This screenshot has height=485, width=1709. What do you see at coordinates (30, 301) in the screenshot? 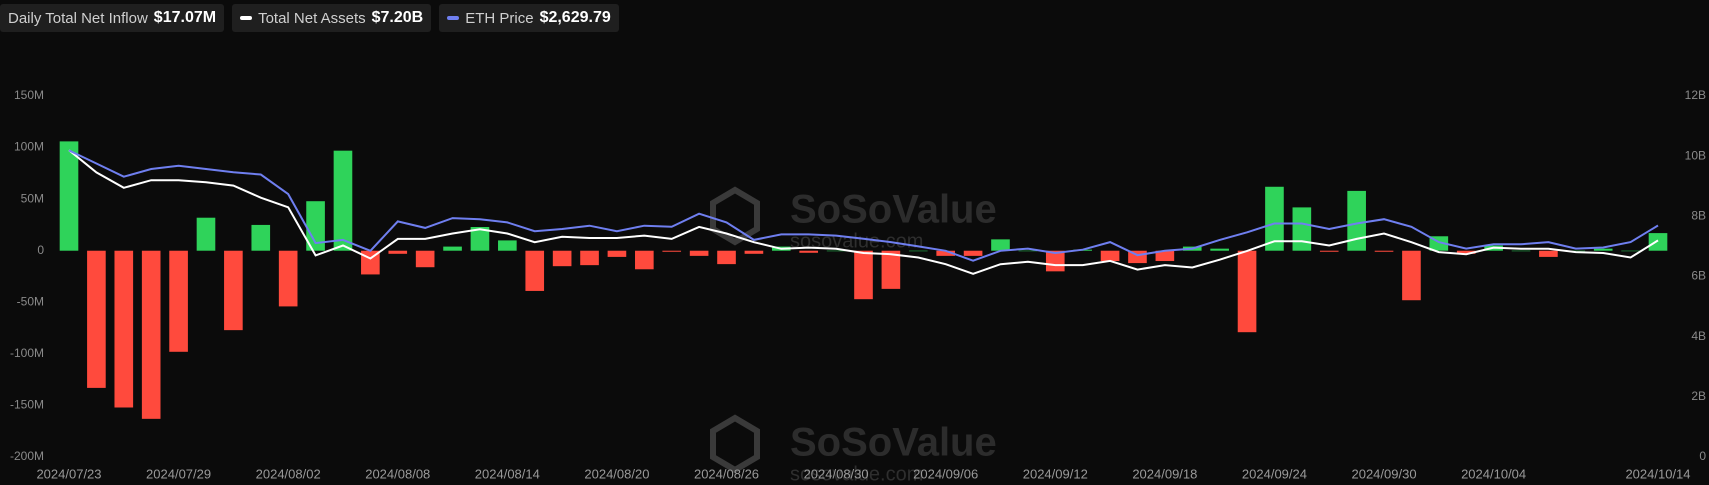
I see `y-tick-label: -50M` at bounding box center [30, 301].